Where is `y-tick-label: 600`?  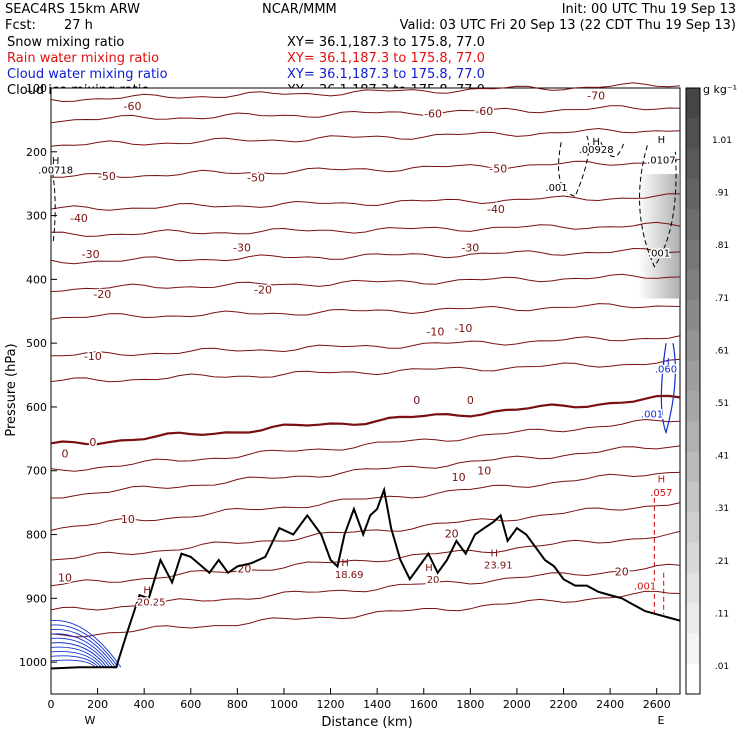
y-tick-label: 600 is located at coordinates (36, 407).